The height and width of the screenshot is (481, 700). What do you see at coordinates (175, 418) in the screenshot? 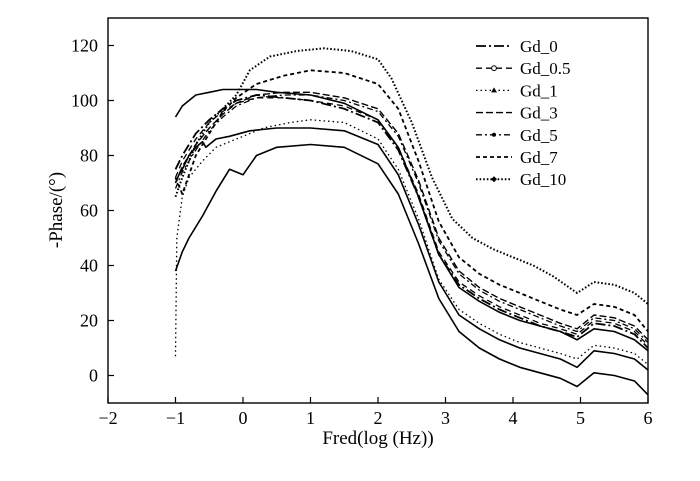
I see `x-tick-label: −1` at bounding box center [175, 418].